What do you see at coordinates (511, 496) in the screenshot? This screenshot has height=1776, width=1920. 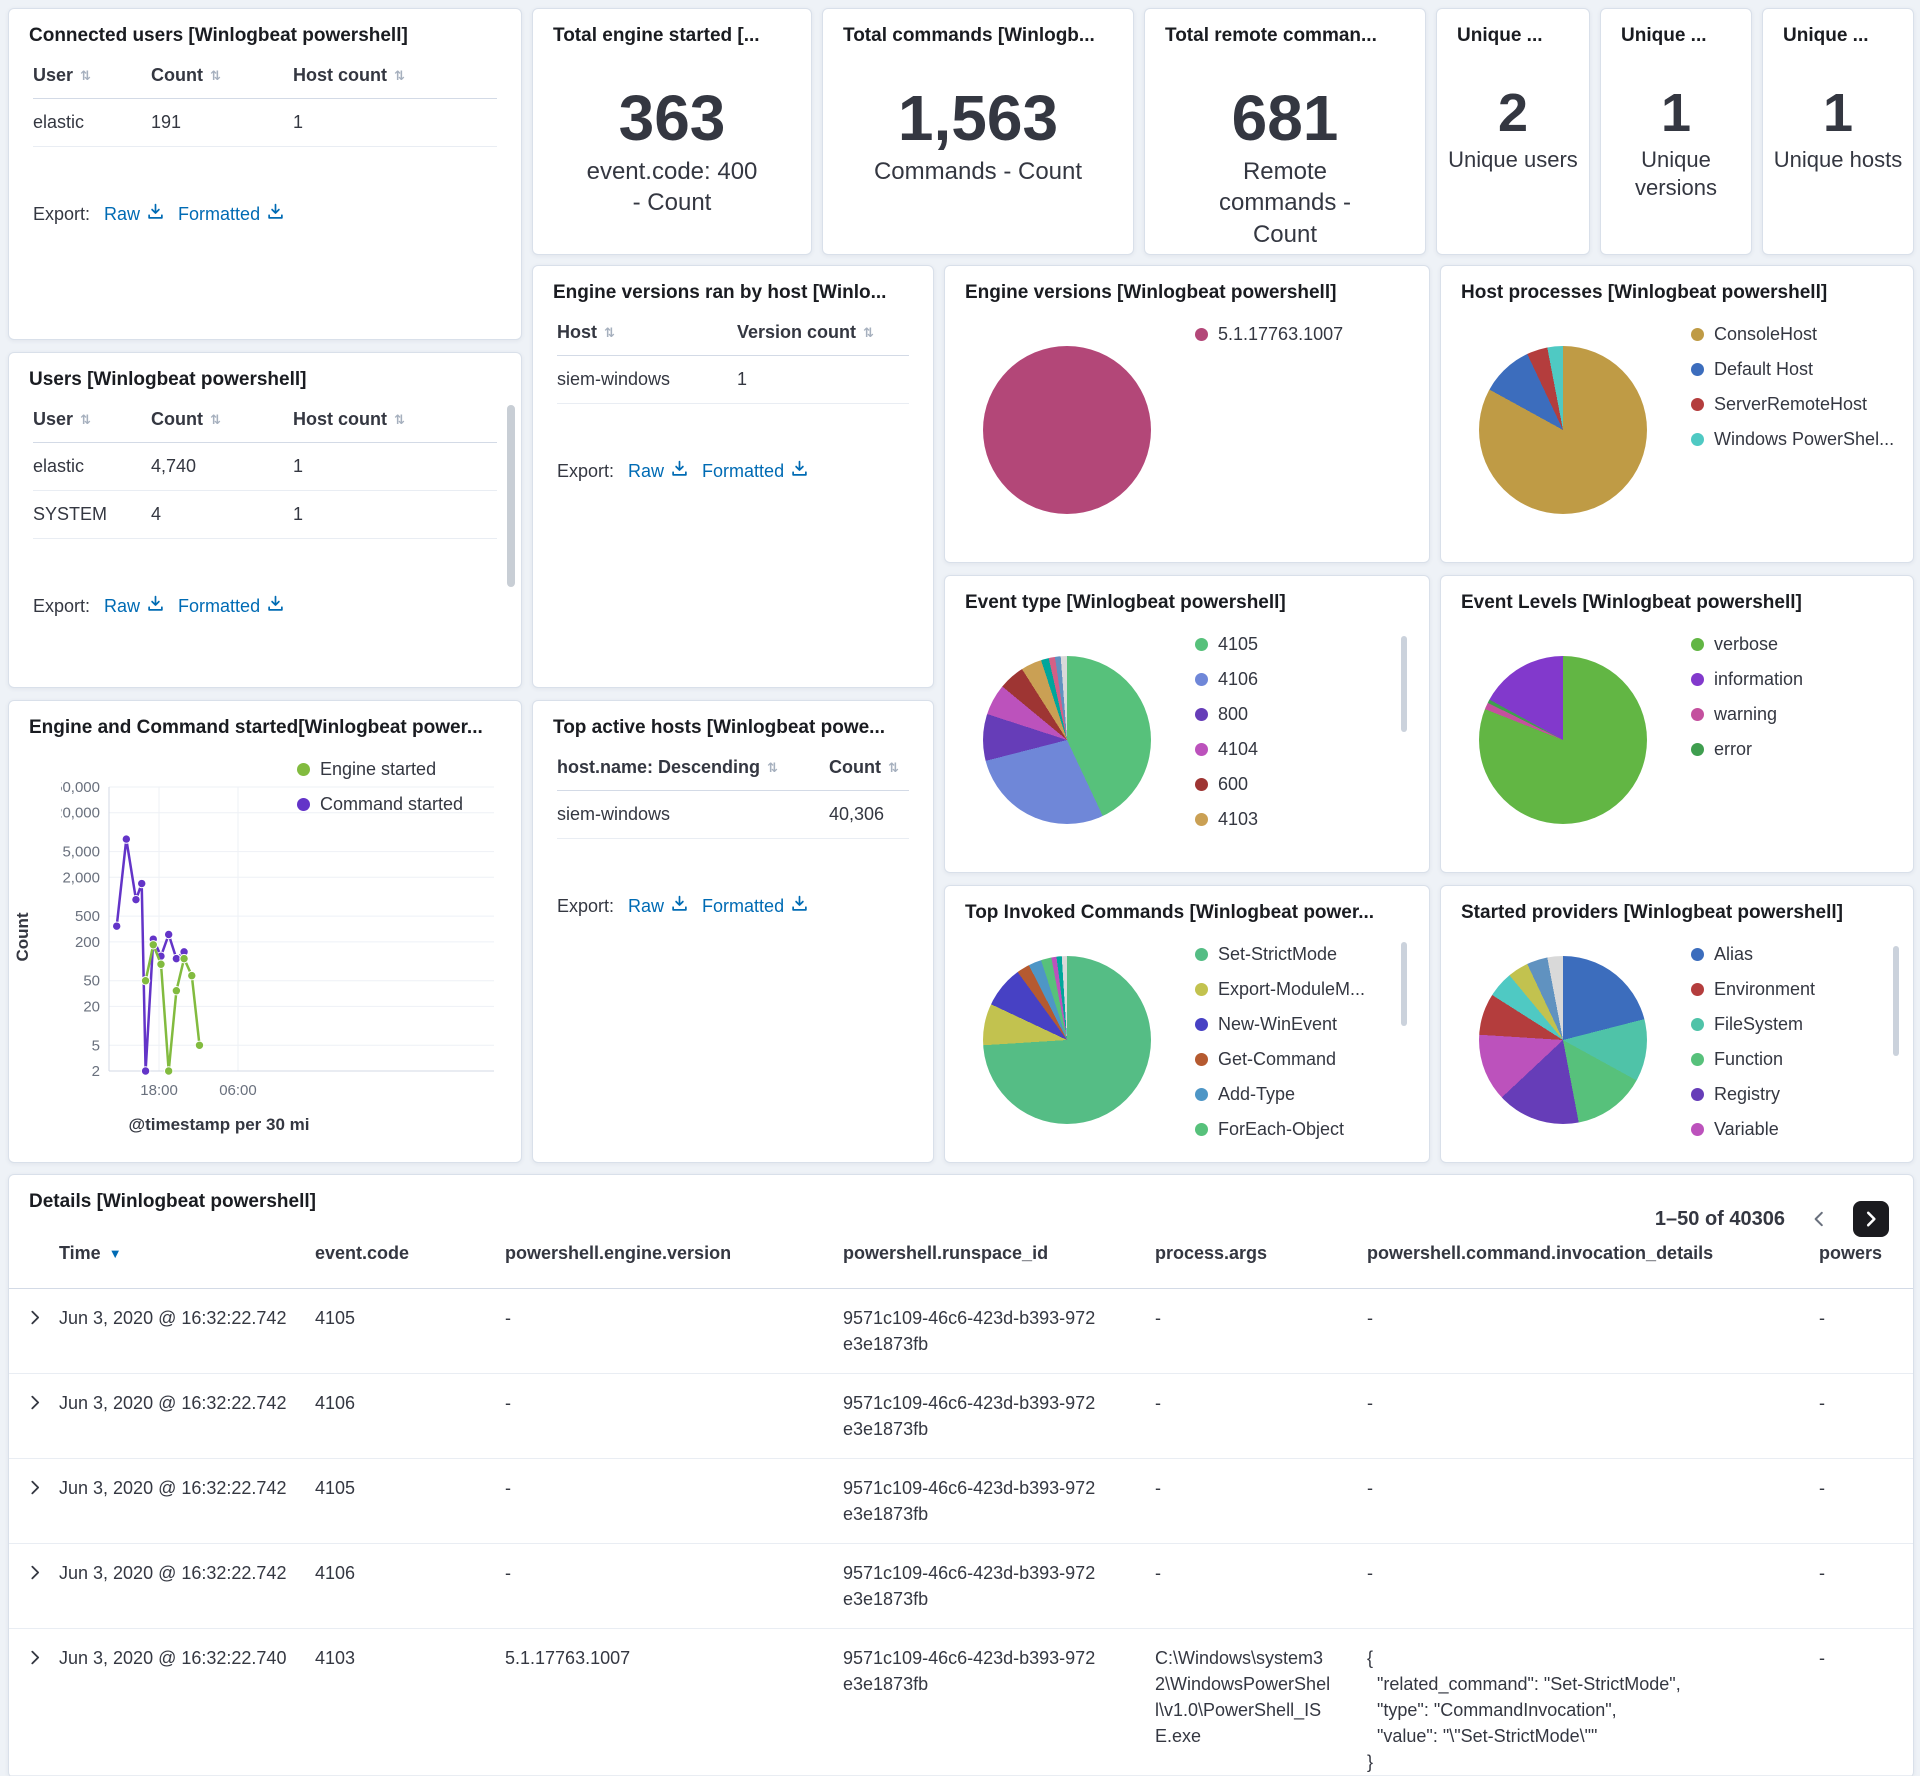 I see `scrollbar` at bounding box center [511, 496].